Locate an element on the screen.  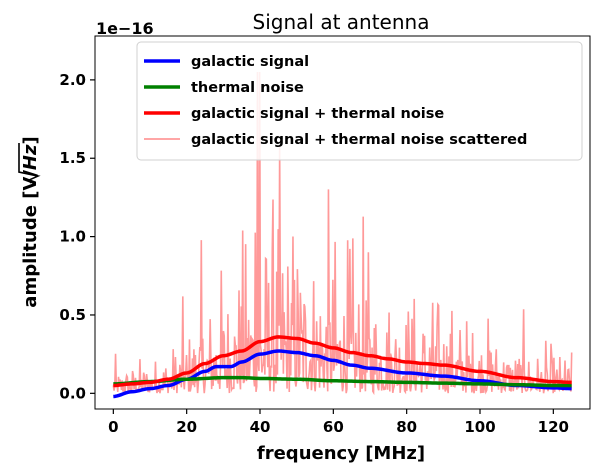
sqrt-radical is located at coordinates (29, 163).